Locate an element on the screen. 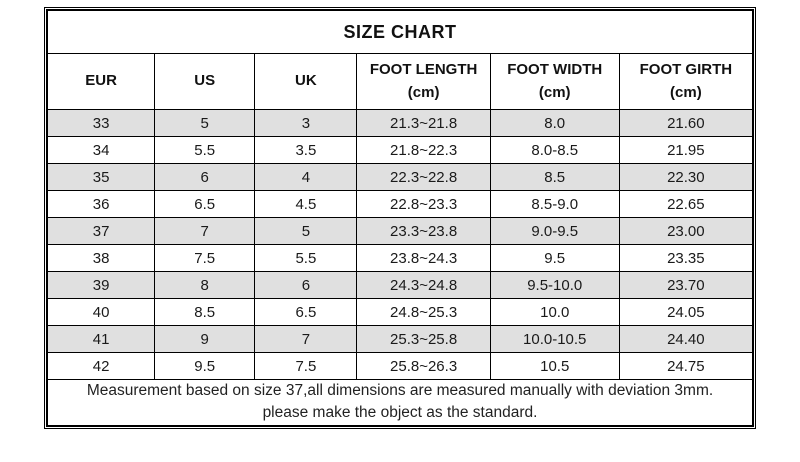 The image size is (800, 462). column-header-foot-girth: FOOT GIRTH (cm) is located at coordinates (686, 81).